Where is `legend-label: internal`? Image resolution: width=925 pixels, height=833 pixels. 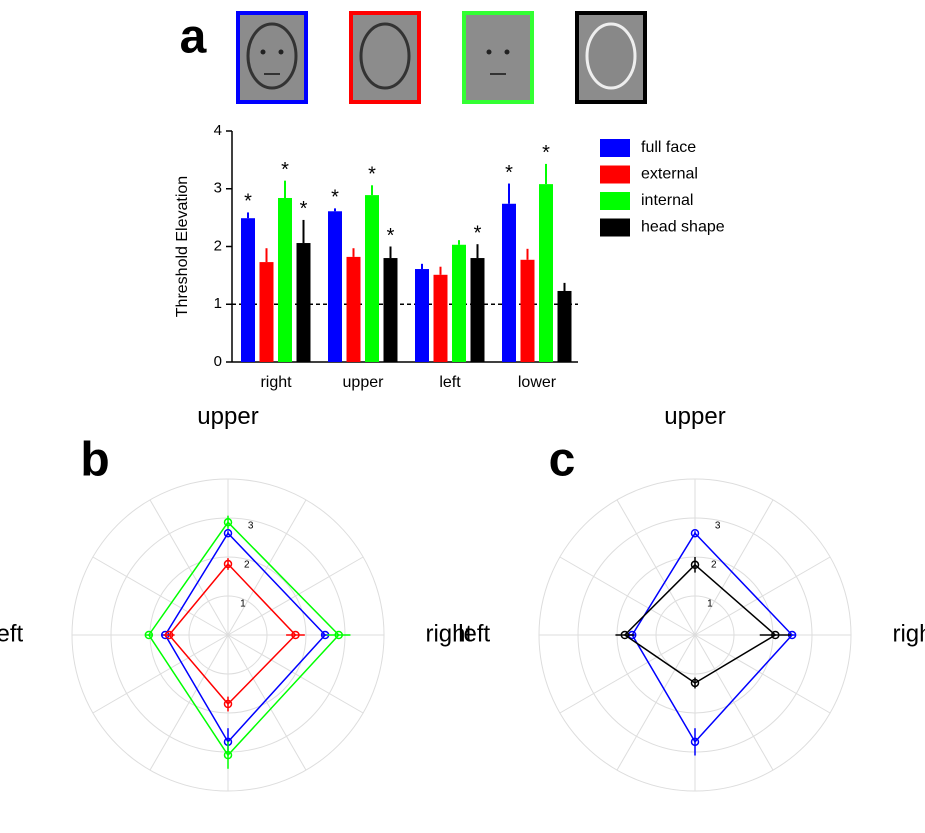
legend-label: internal is located at coordinates (667, 200).